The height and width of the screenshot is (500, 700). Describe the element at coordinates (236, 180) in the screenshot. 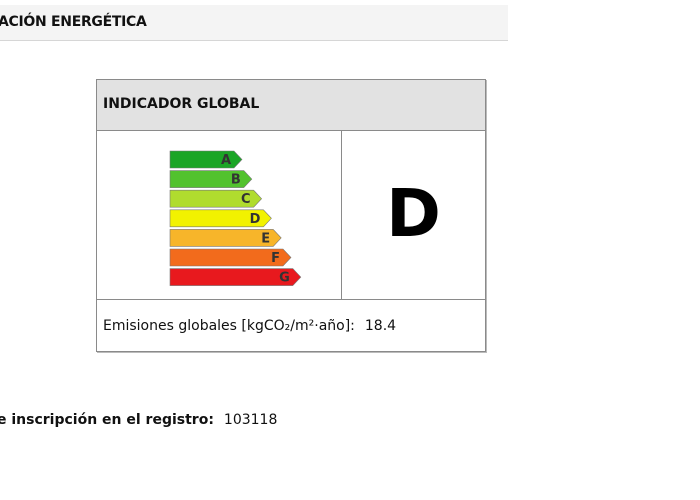

I see `scale-letter: B` at that location.